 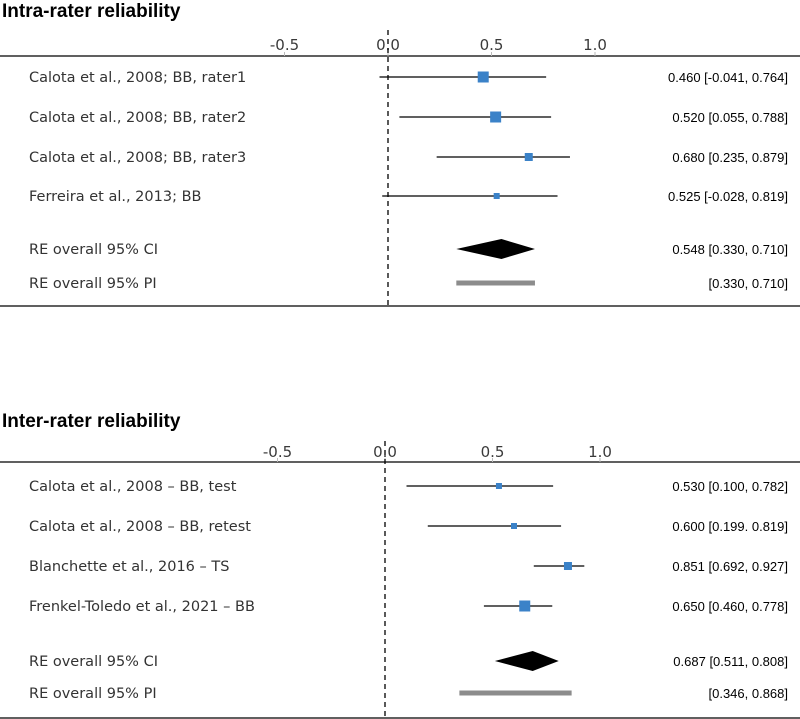 I want to click on estimate-ci-text: [0.330, 0.710], so click(x=748, y=283).